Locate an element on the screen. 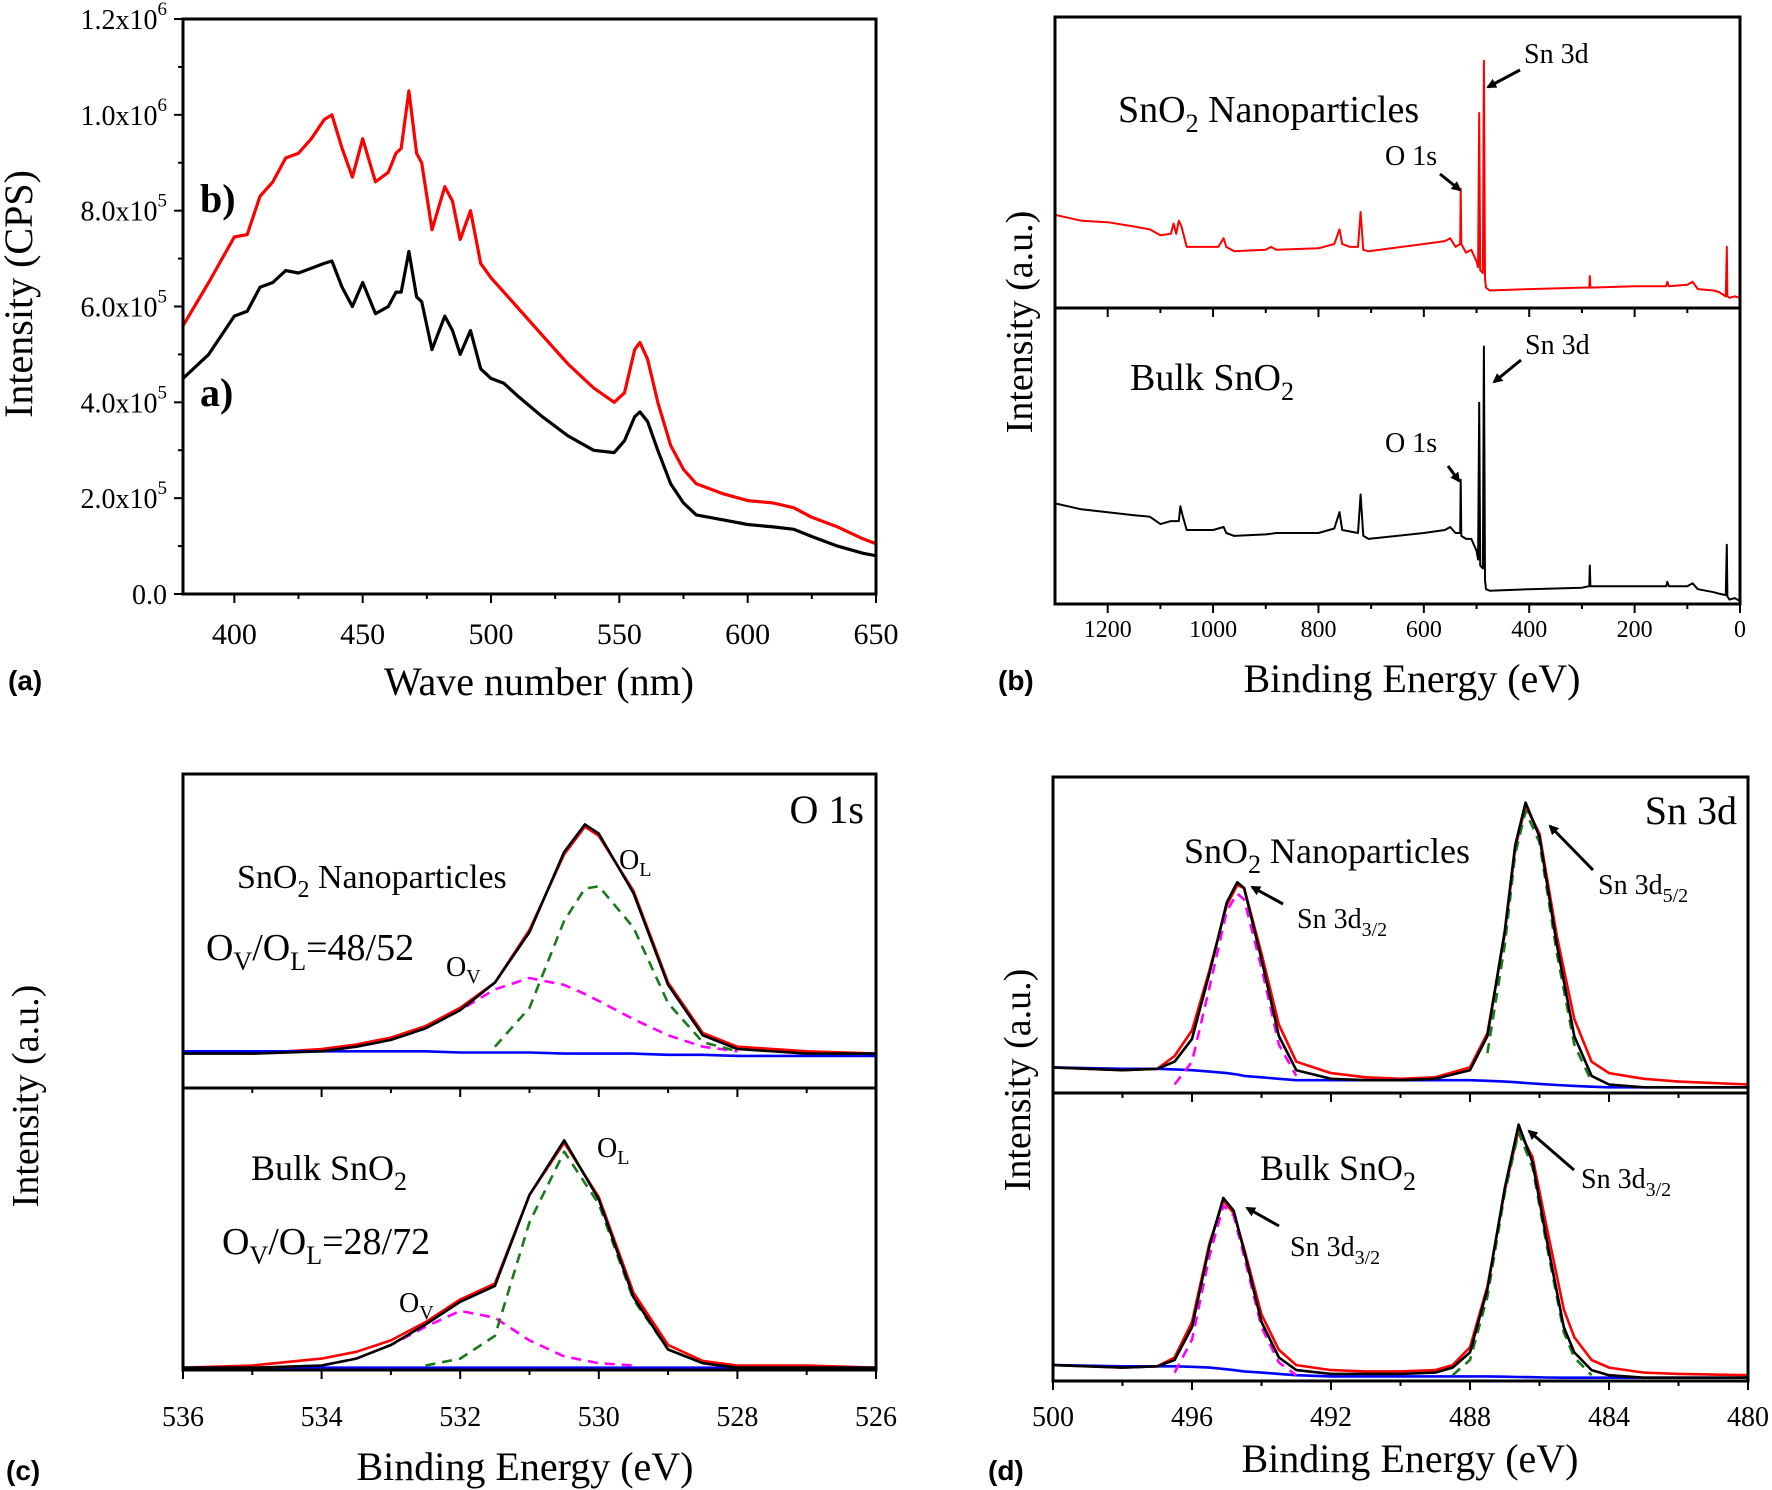  x-tick-label: 200 is located at coordinates (1635, 630).